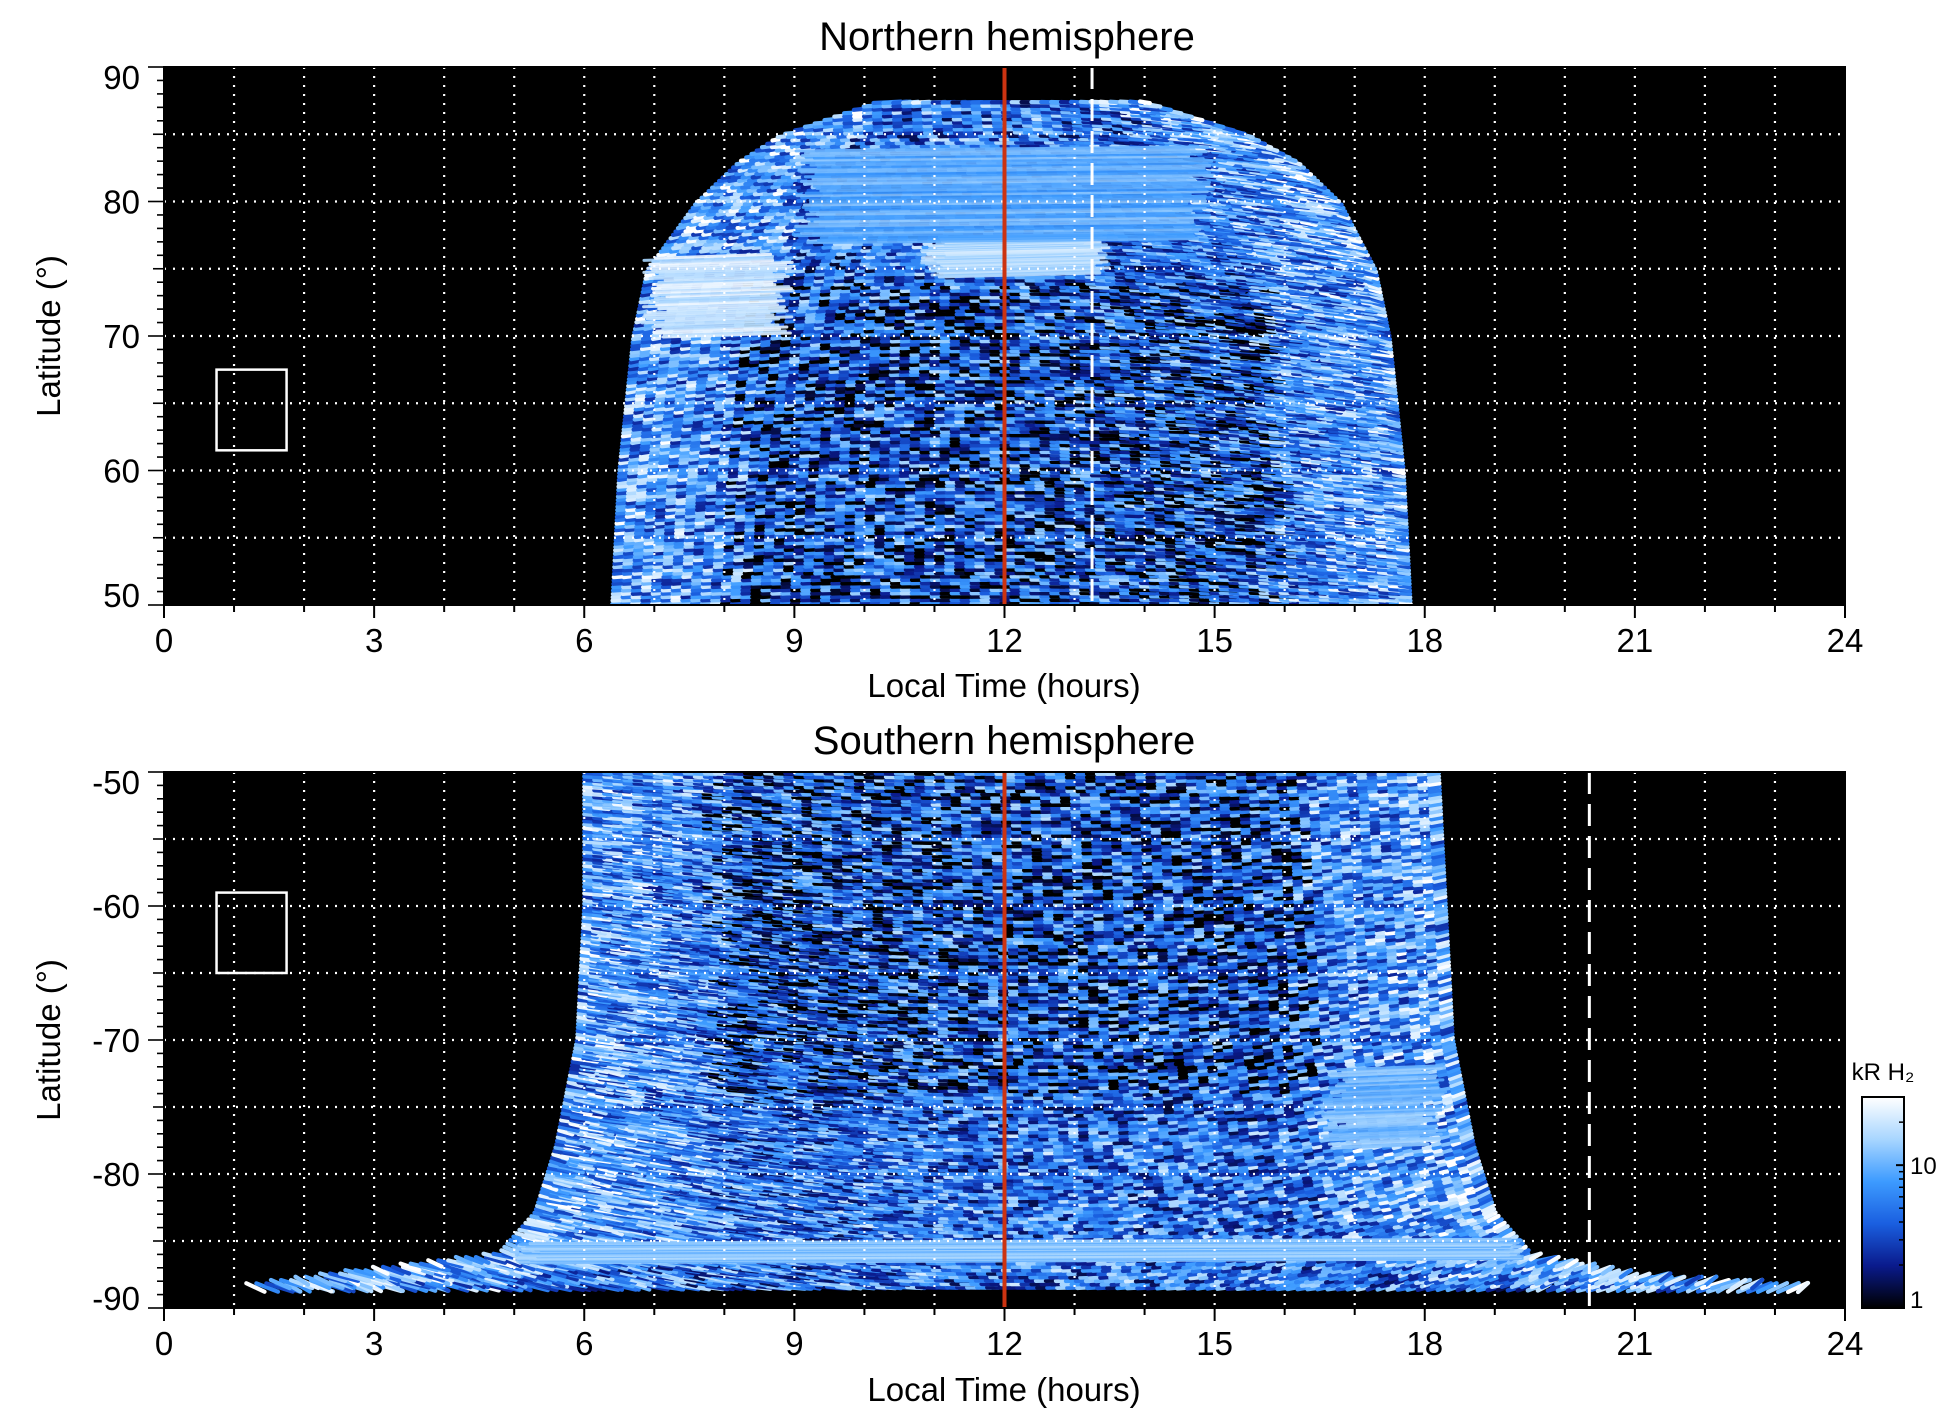 The image size is (1950, 1423). What do you see at coordinates (1011, 353) in the screenshot?
I see `northern-emission-coverage` at bounding box center [1011, 353].